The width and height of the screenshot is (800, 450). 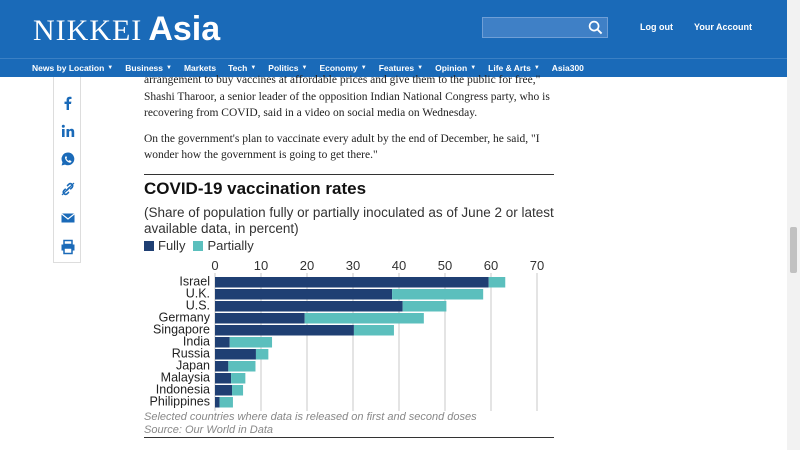 I want to click on share-bar, so click(x=67, y=170).